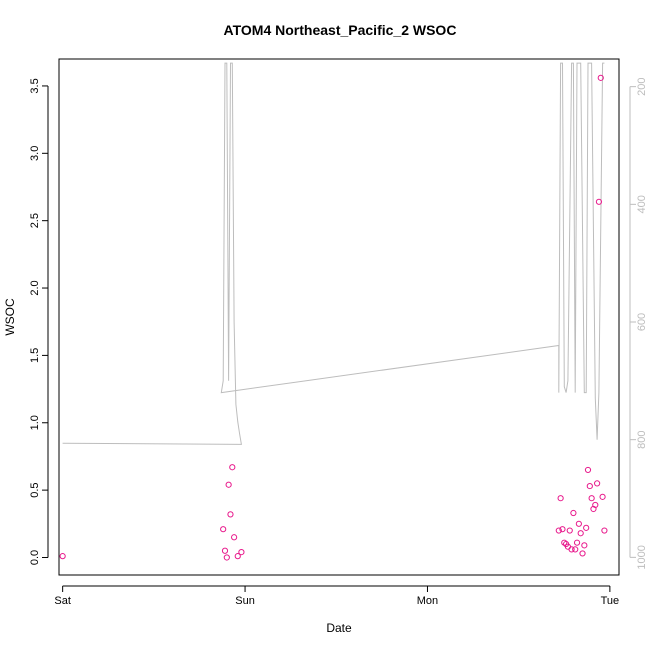 Image resolution: width=650 pixels, height=650 pixels. What do you see at coordinates (427, 601) in the screenshot?
I see `x-tick-label: Mon` at bounding box center [427, 601].